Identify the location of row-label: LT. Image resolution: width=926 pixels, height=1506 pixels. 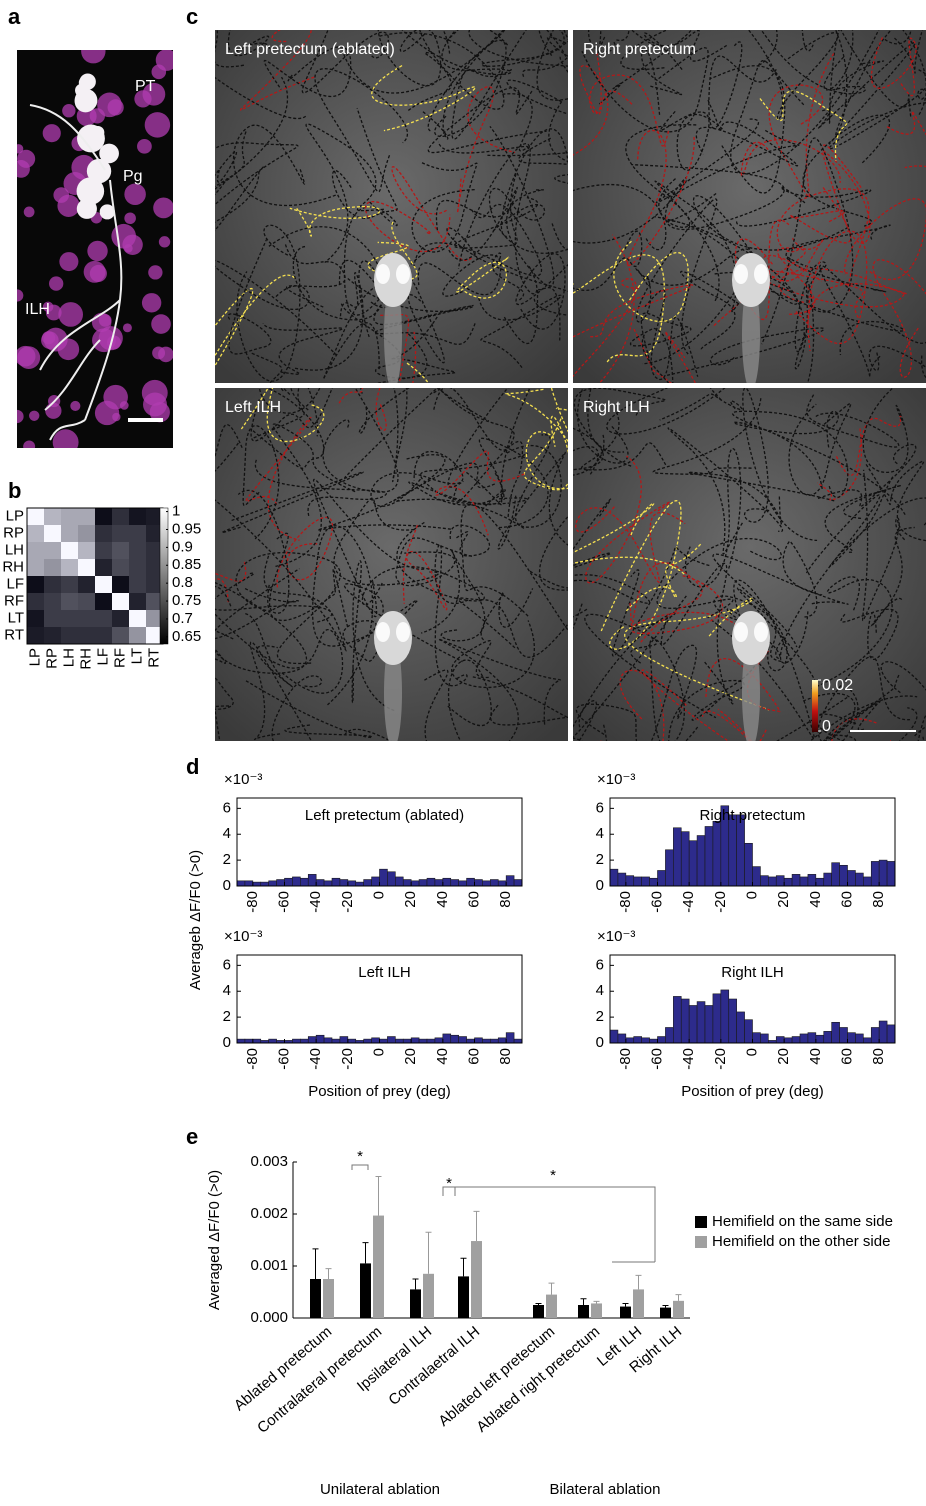
(16, 617).